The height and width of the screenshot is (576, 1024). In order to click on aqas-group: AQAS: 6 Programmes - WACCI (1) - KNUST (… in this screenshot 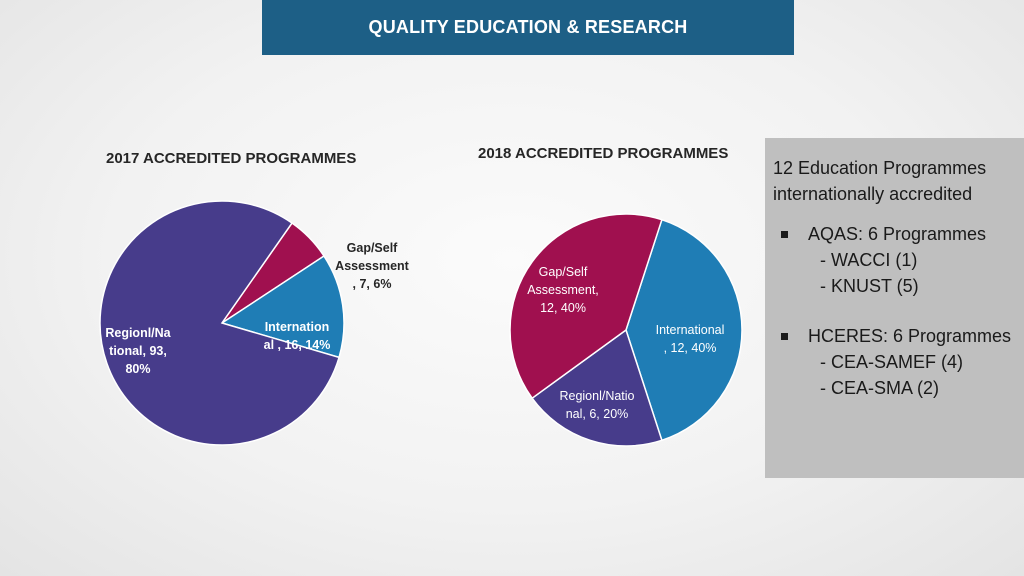, I will do `click(898, 260)`.